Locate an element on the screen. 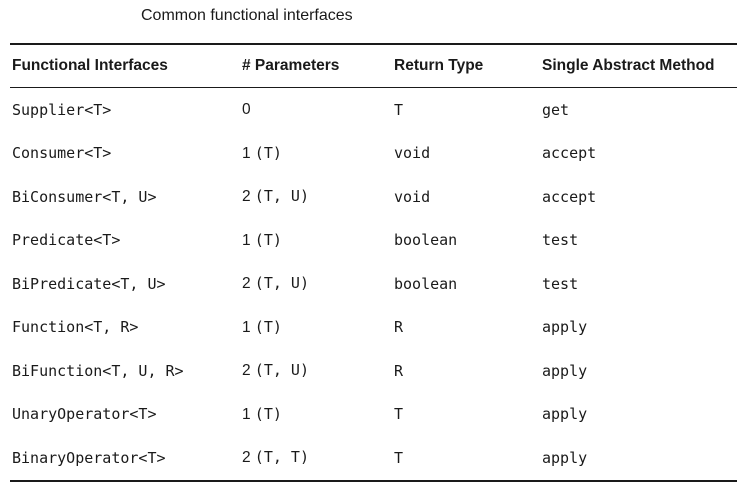 This screenshot has width=744, height=485. table-row: BiConsumer<T, U> 2 (T, U) void accept is located at coordinates (373, 197).